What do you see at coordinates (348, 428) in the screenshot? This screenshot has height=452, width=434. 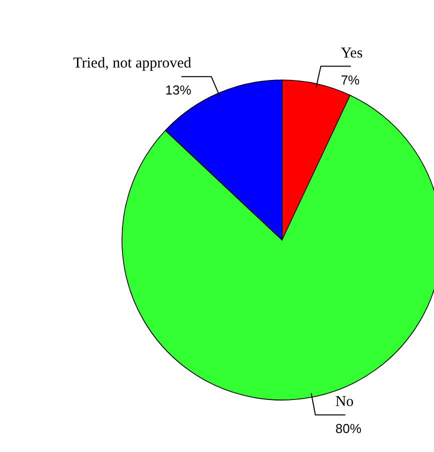 I see `data-label: 80%` at bounding box center [348, 428].